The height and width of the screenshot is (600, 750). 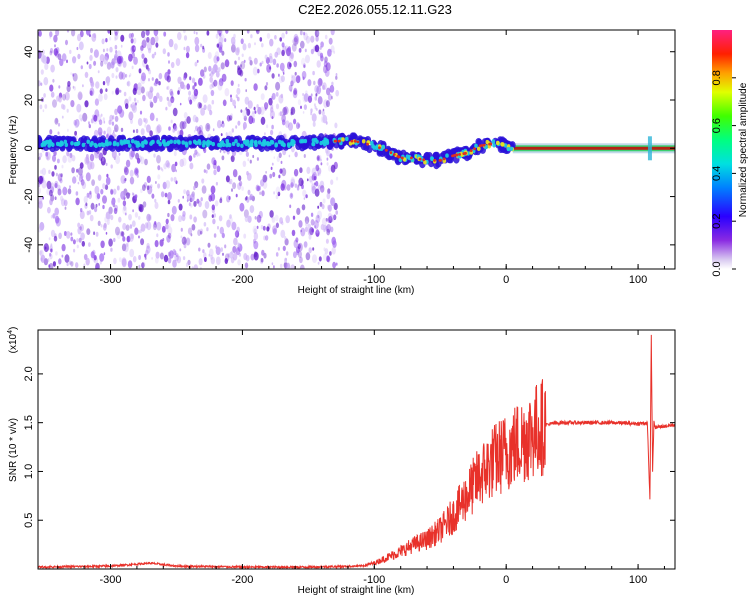 I want to click on snr-multiplier-exponent: 4, so click(x=10, y=332).